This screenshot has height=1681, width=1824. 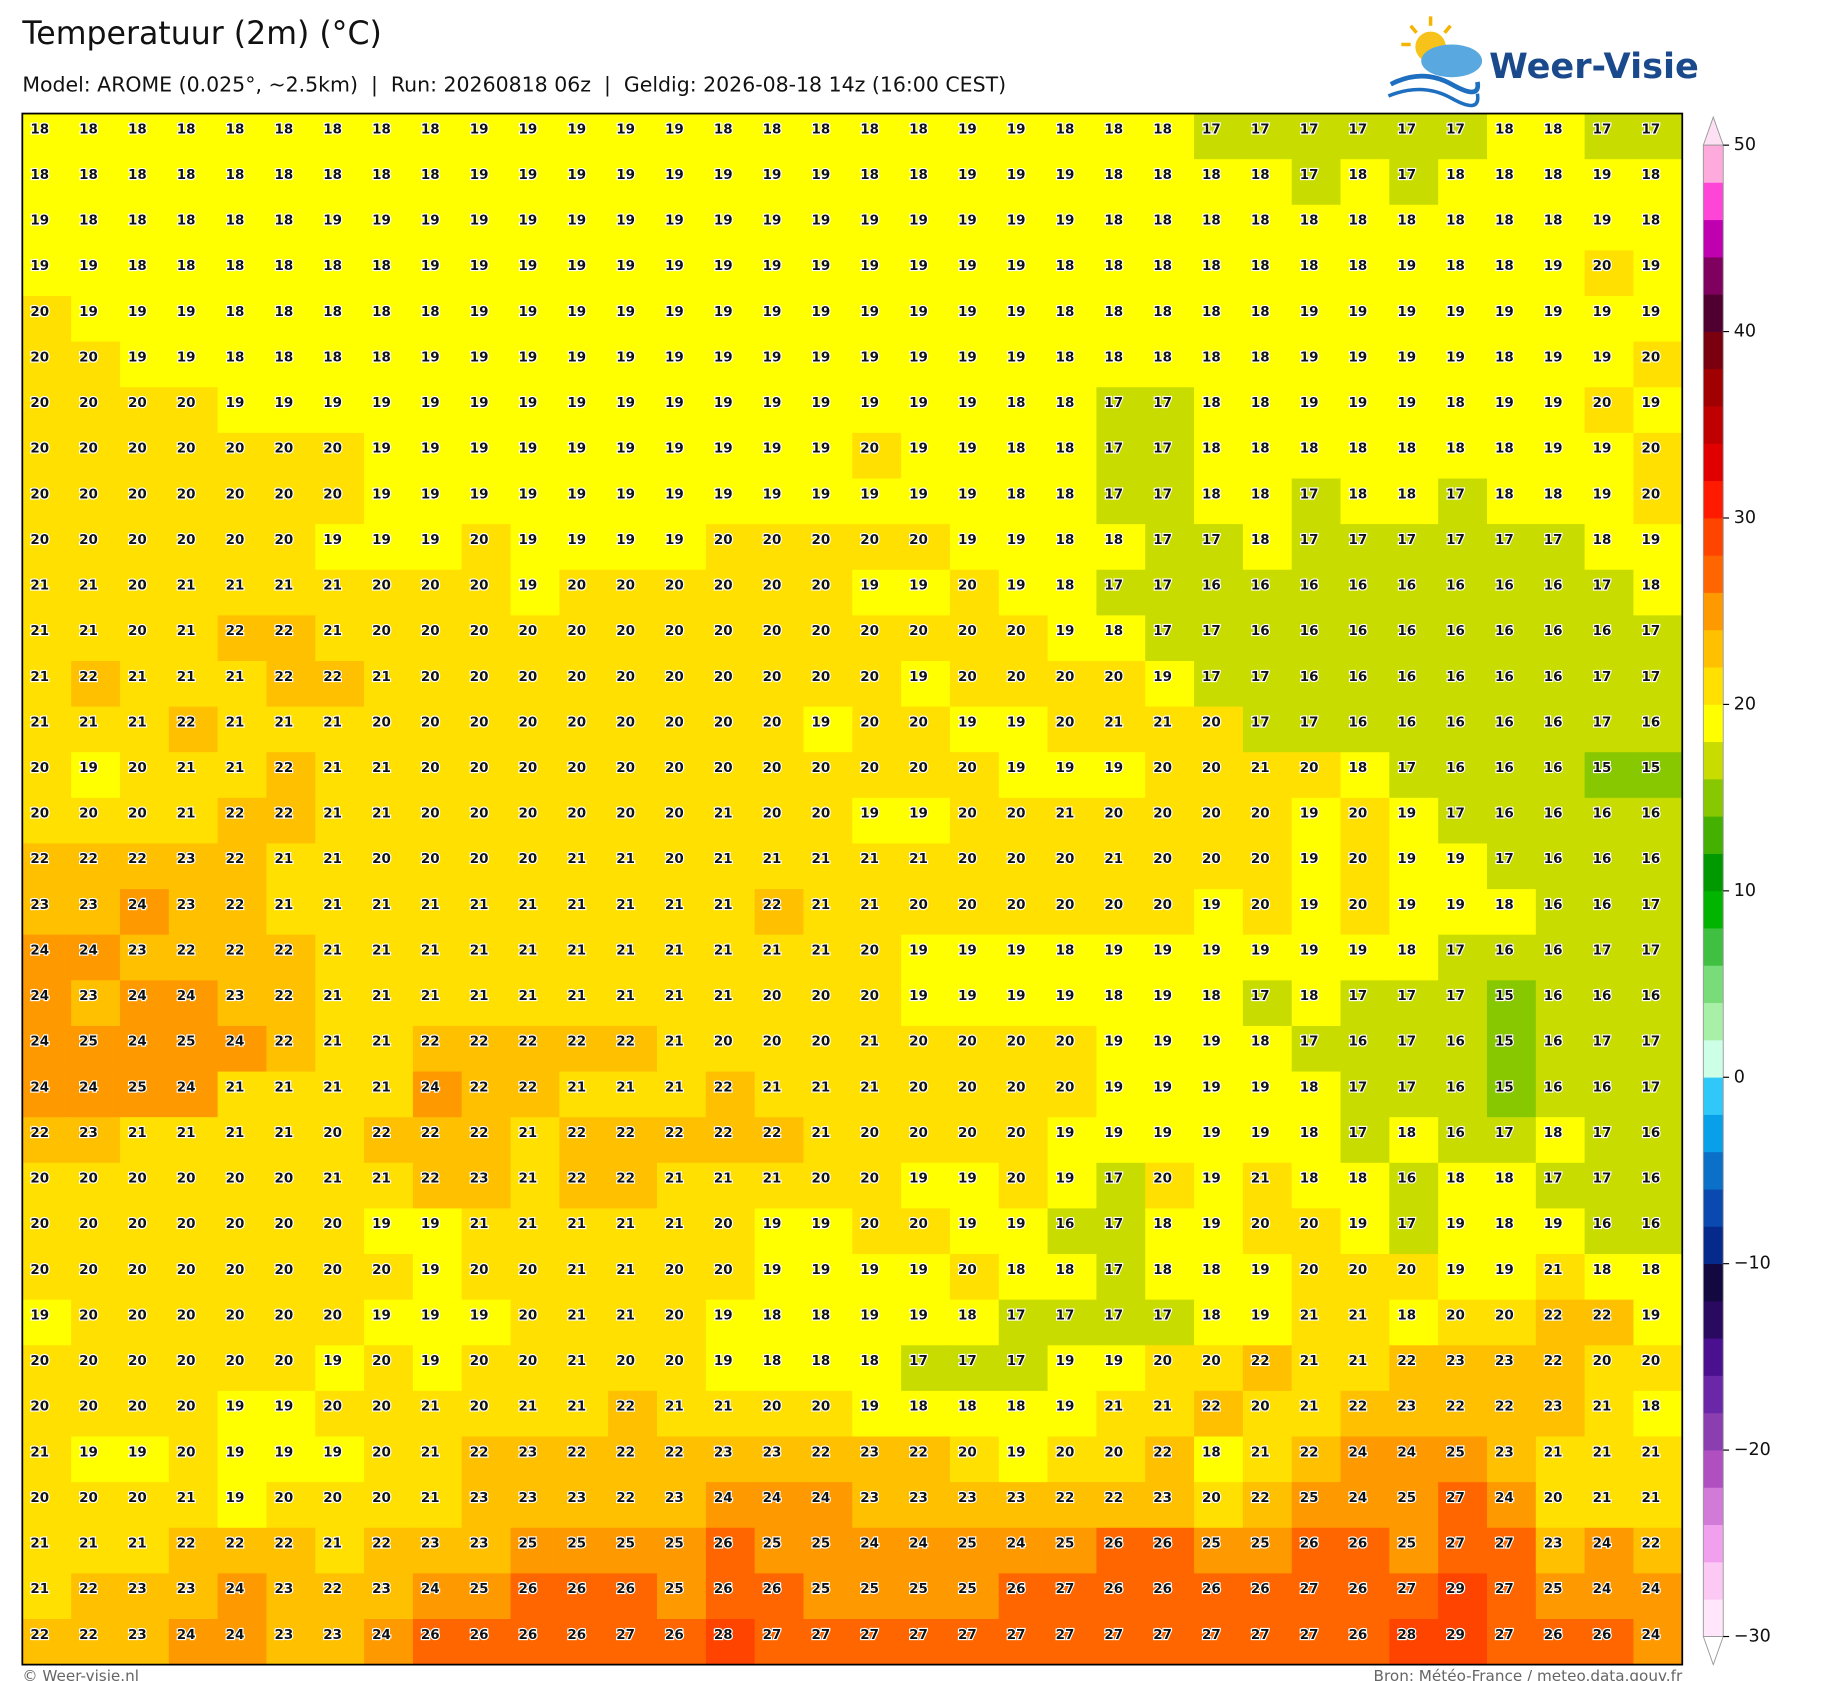 I want to click on cell-value: 24, so click(x=1602, y=1544).